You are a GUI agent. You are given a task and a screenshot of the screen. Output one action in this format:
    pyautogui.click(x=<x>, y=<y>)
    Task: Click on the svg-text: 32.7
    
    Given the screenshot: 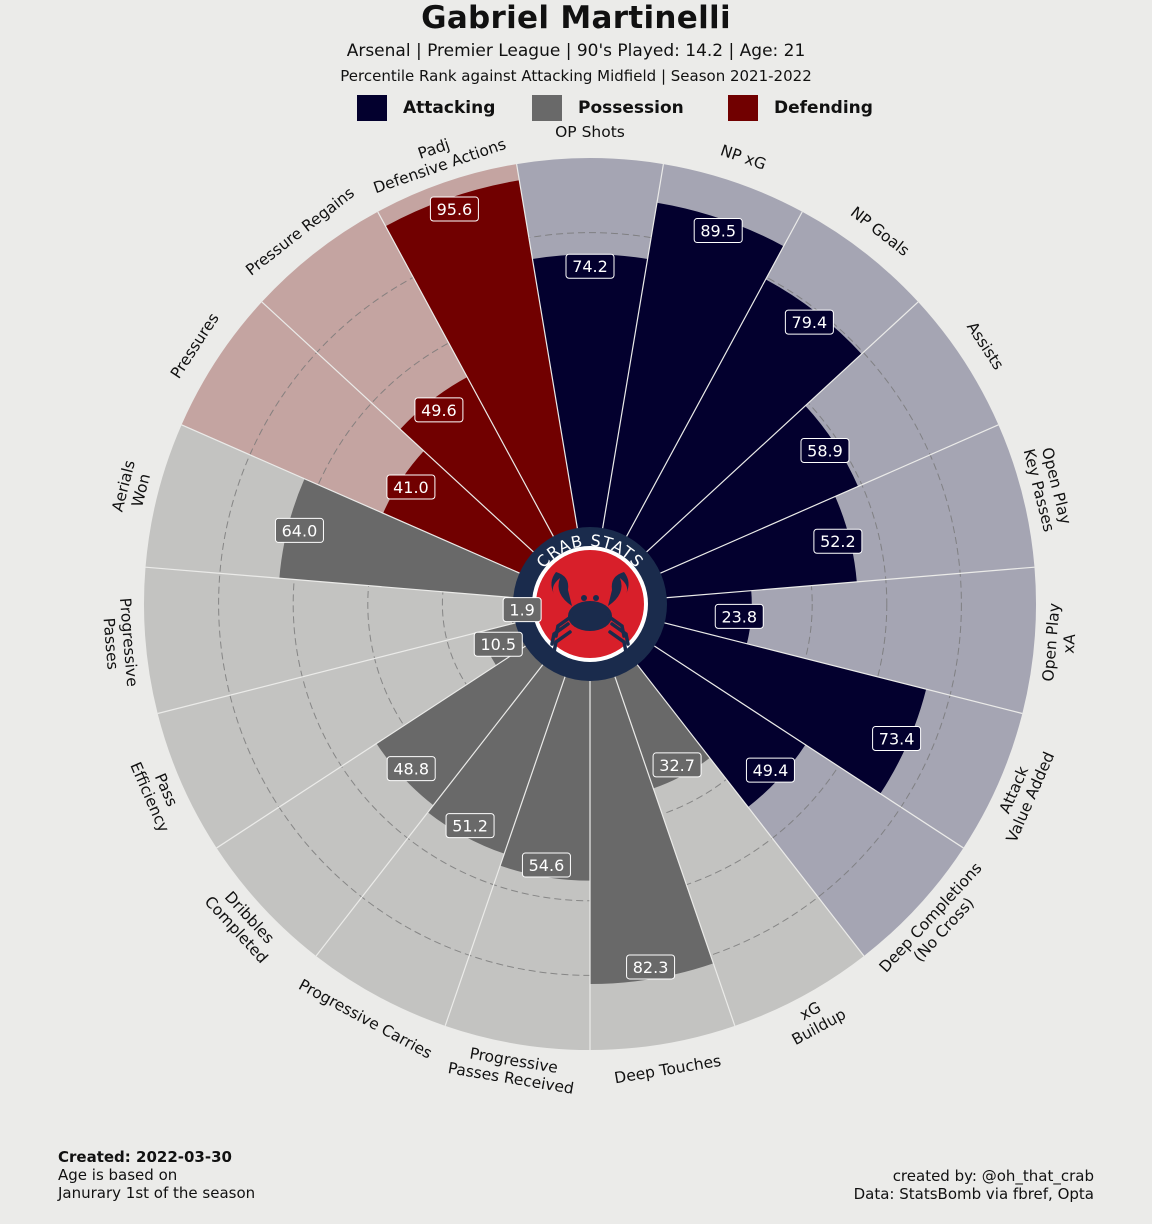 What is the action you would take?
    pyautogui.click(x=677, y=765)
    